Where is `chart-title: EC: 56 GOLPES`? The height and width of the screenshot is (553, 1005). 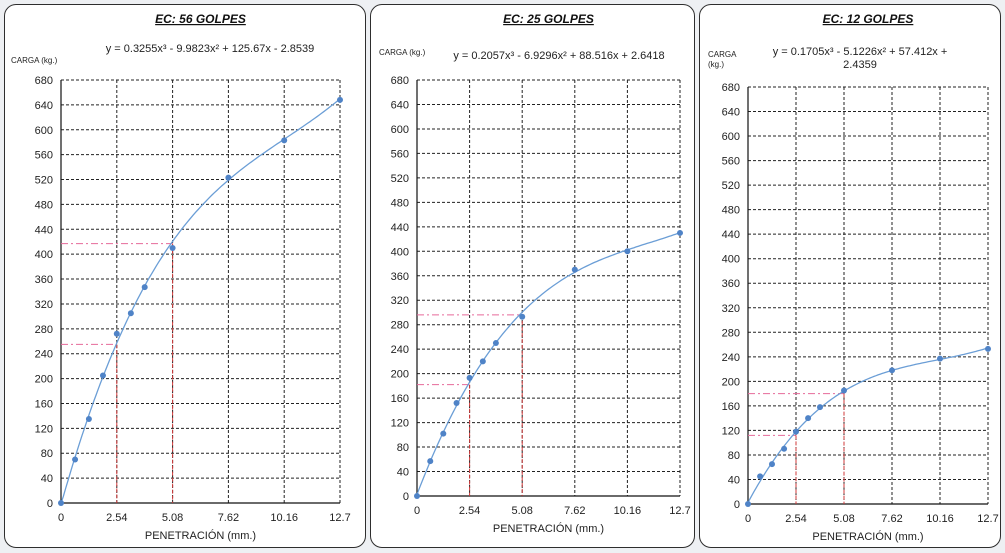
chart-title: EC: 56 GOLPES is located at coordinates (200, 19).